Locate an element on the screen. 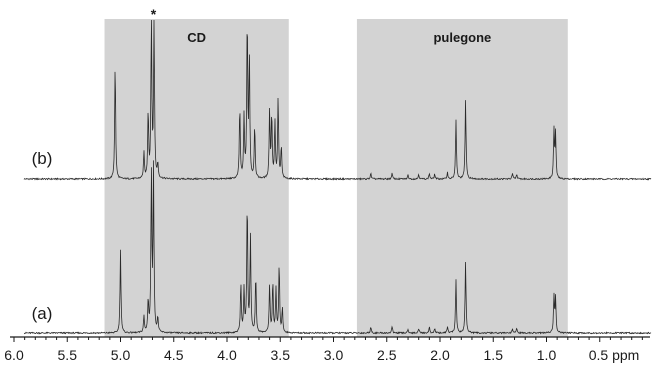 The image size is (655, 374). x-tick-label: 3.0 is located at coordinates (334, 355).